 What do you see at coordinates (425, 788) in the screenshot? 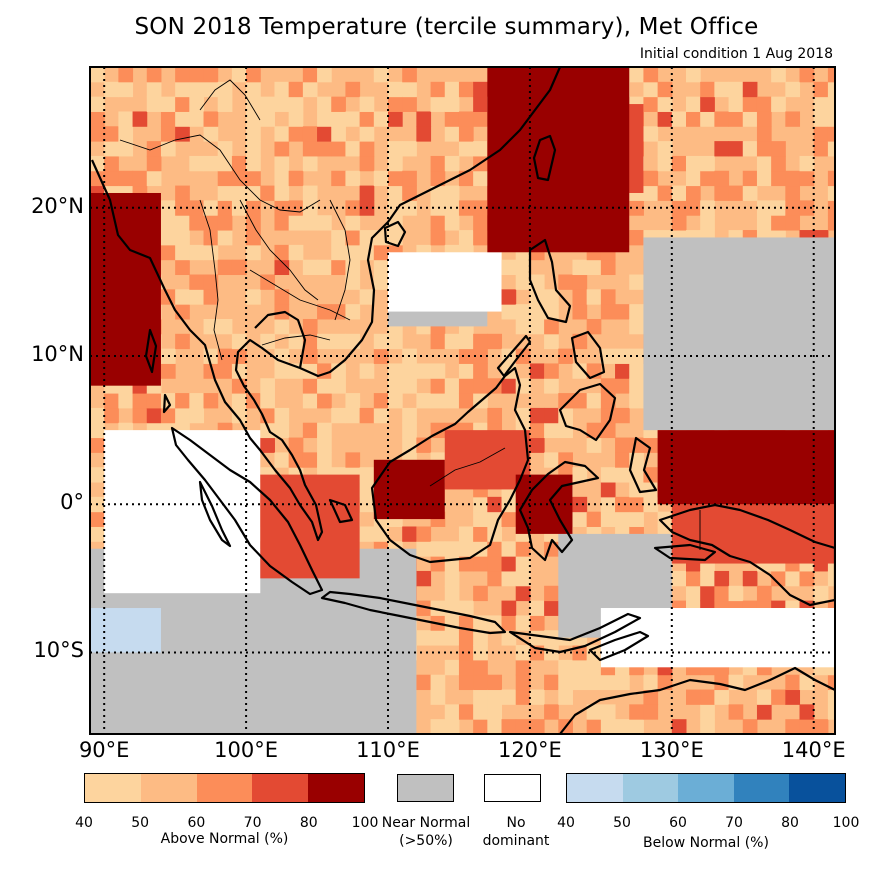
I see `near-normal-swatch` at bounding box center [425, 788].